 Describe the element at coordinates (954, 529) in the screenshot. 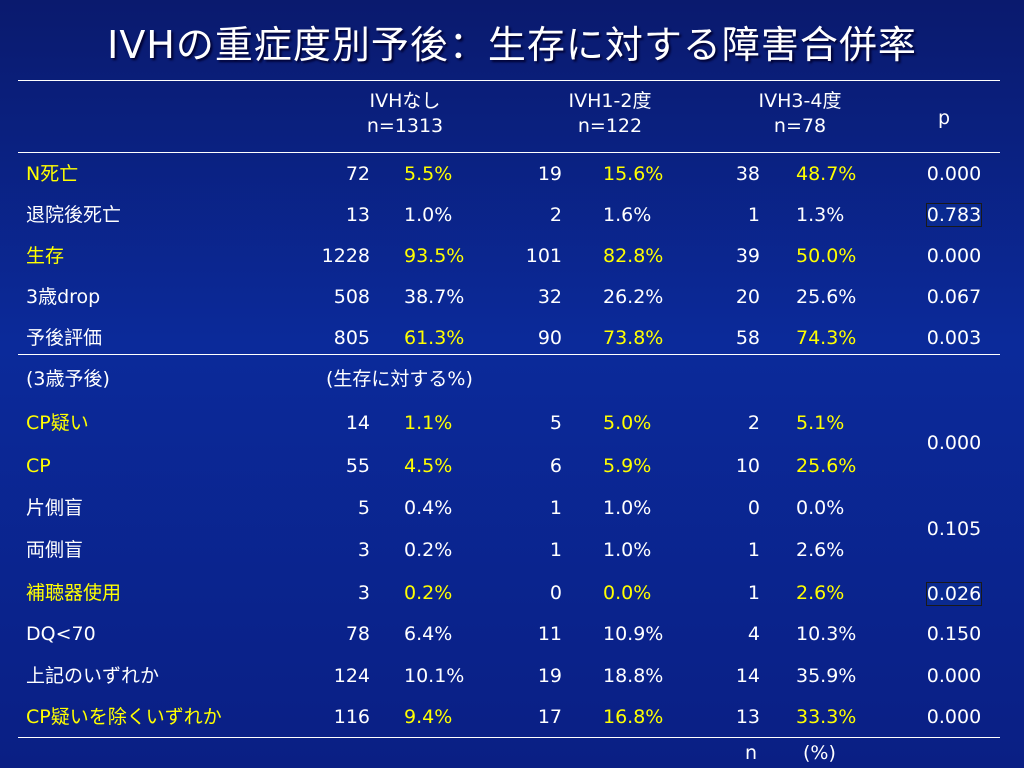

I see `pvalue-blind: 0.105` at that location.